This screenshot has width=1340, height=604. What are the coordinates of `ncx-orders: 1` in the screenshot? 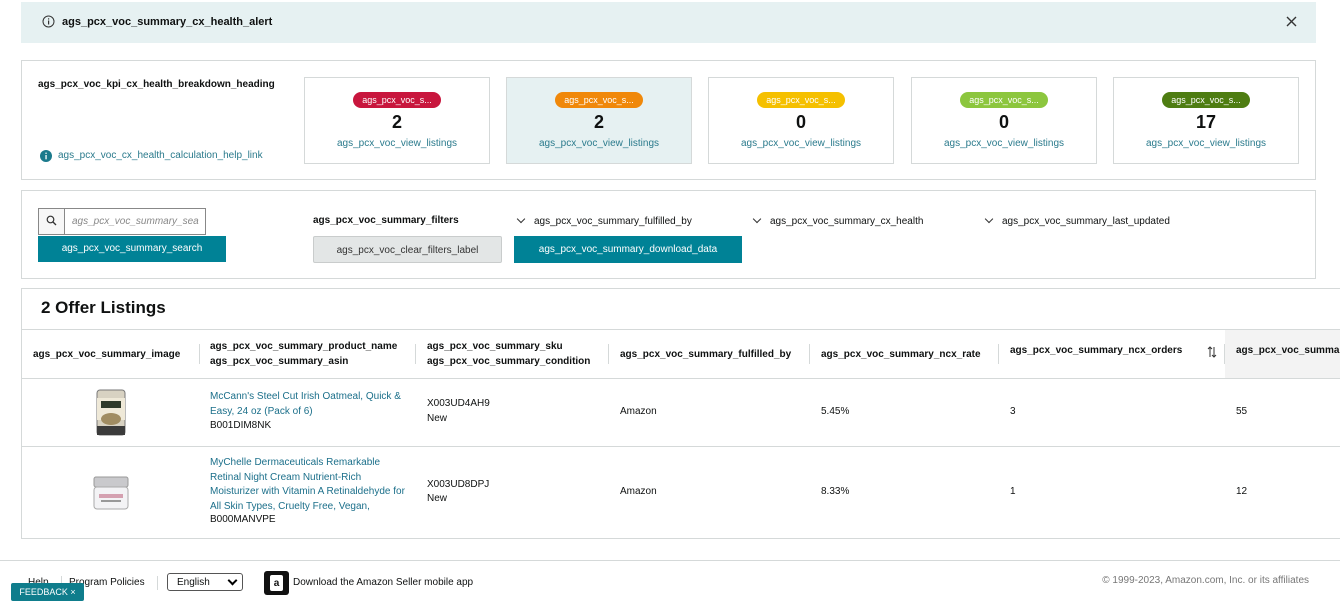 It's located at (1013, 491).